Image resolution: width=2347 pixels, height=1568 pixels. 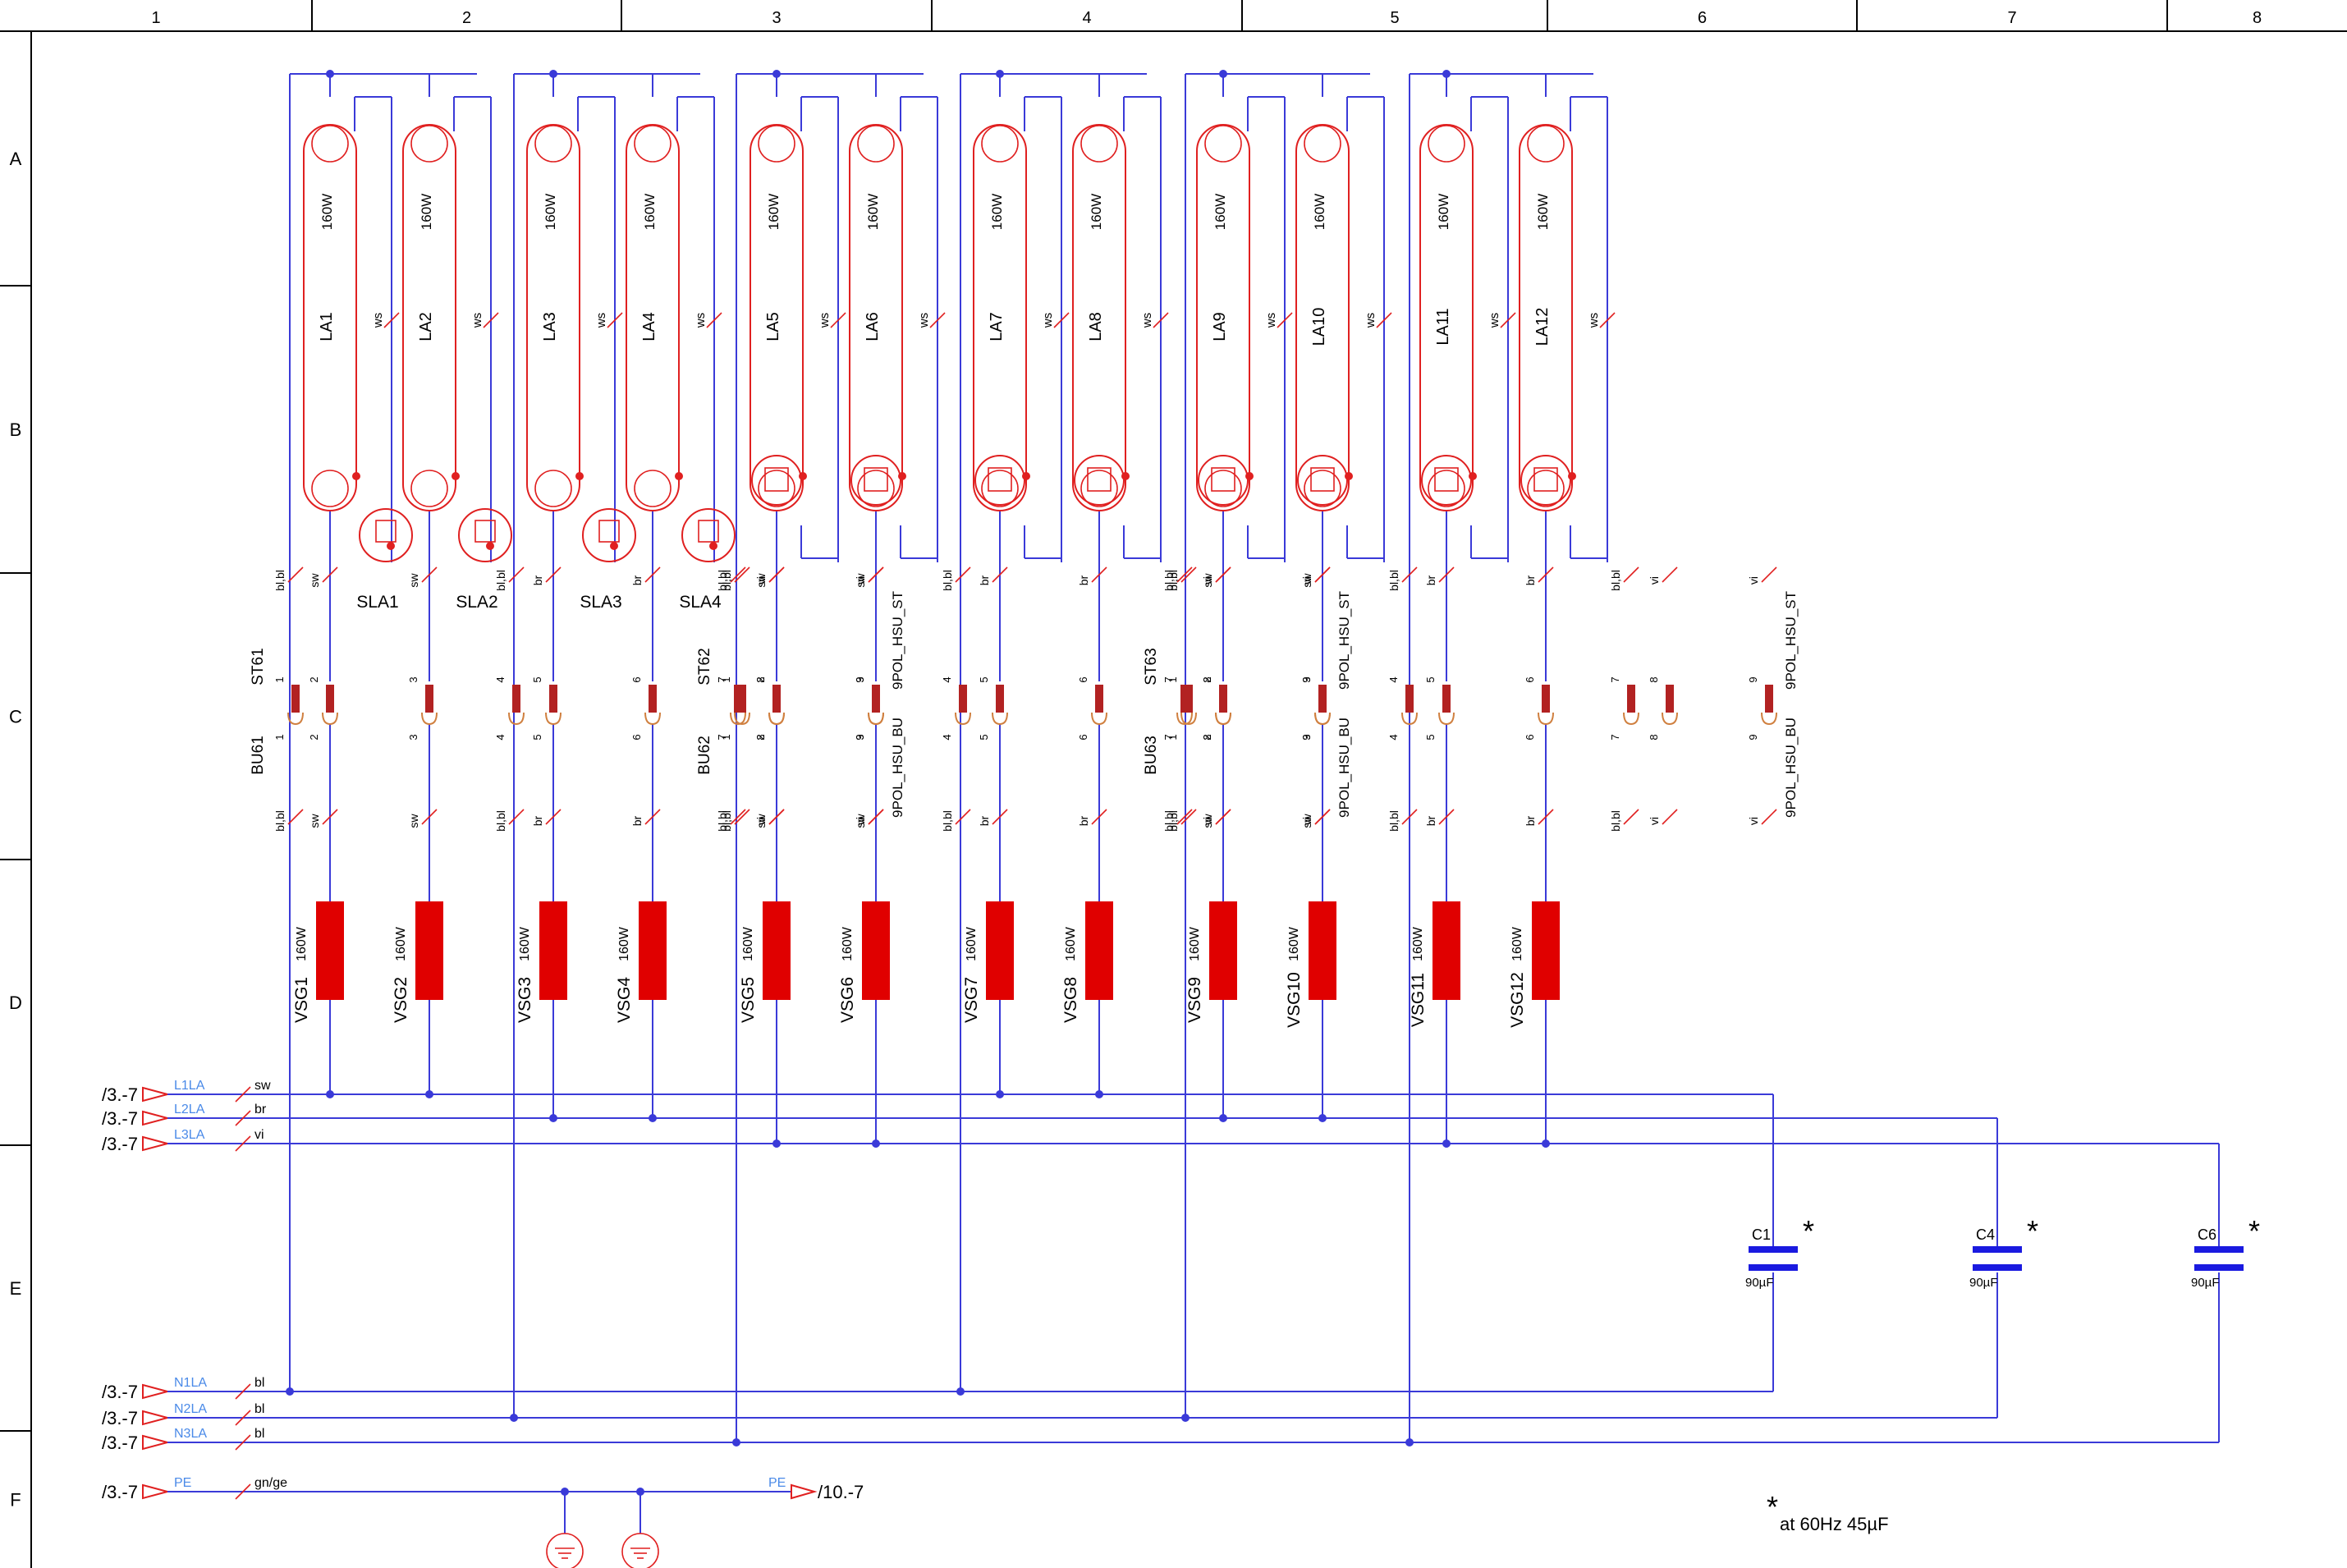 What do you see at coordinates (1173, 679) in the screenshot?
I see `pin-number-top: 1` at bounding box center [1173, 679].